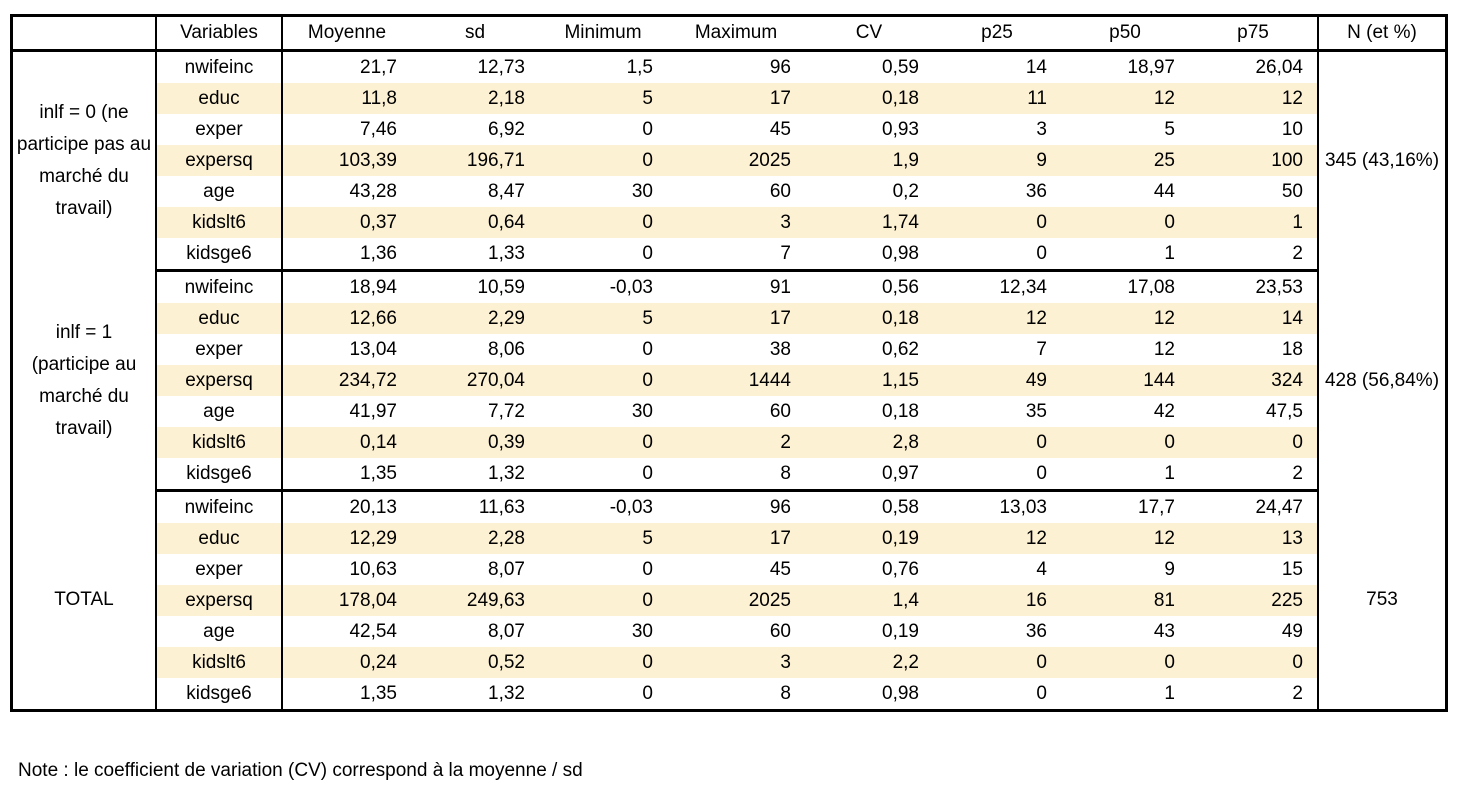 The height and width of the screenshot is (788, 1466). I want to click on table-cell: 324, so click(1253, 380).